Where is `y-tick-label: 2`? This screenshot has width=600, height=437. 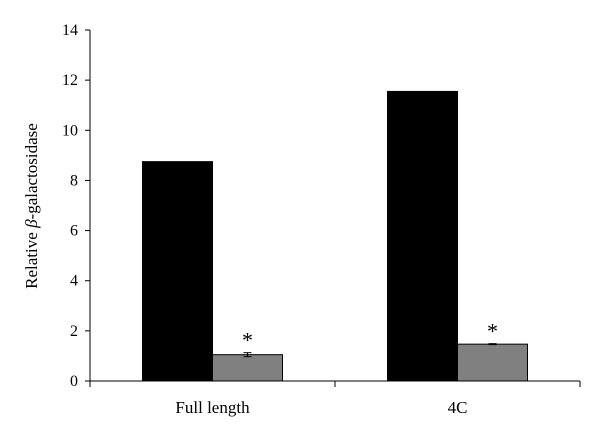 y-tick-label: 2 is located at coordinates (74, 331).